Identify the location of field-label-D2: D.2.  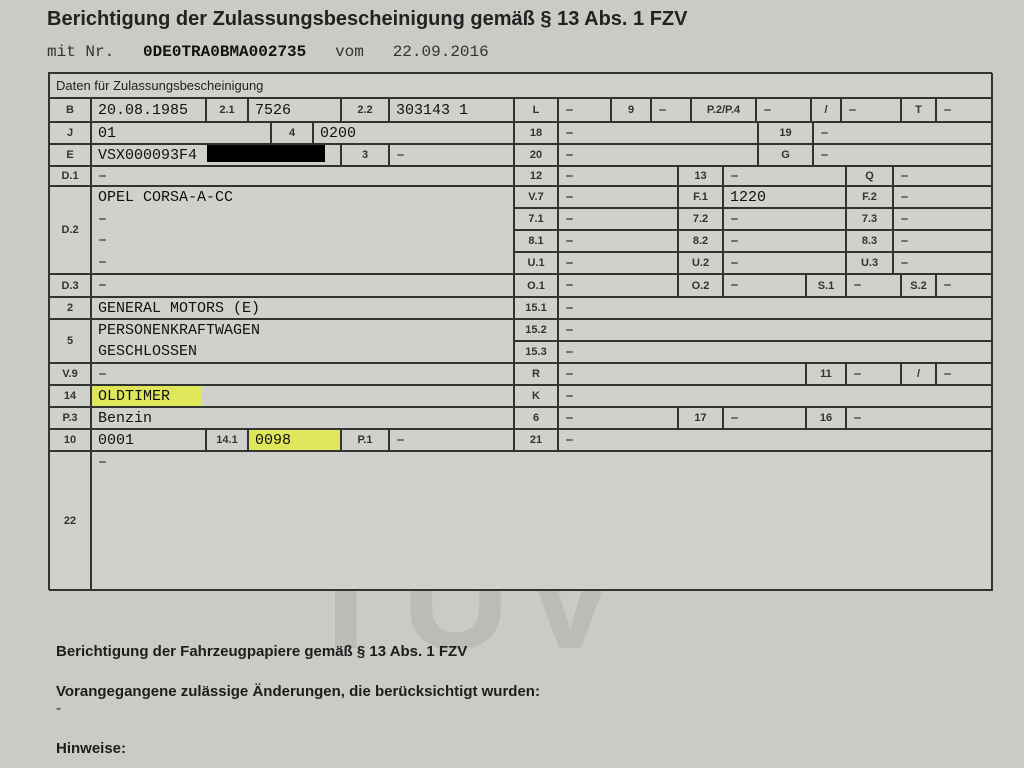
(70, 230).